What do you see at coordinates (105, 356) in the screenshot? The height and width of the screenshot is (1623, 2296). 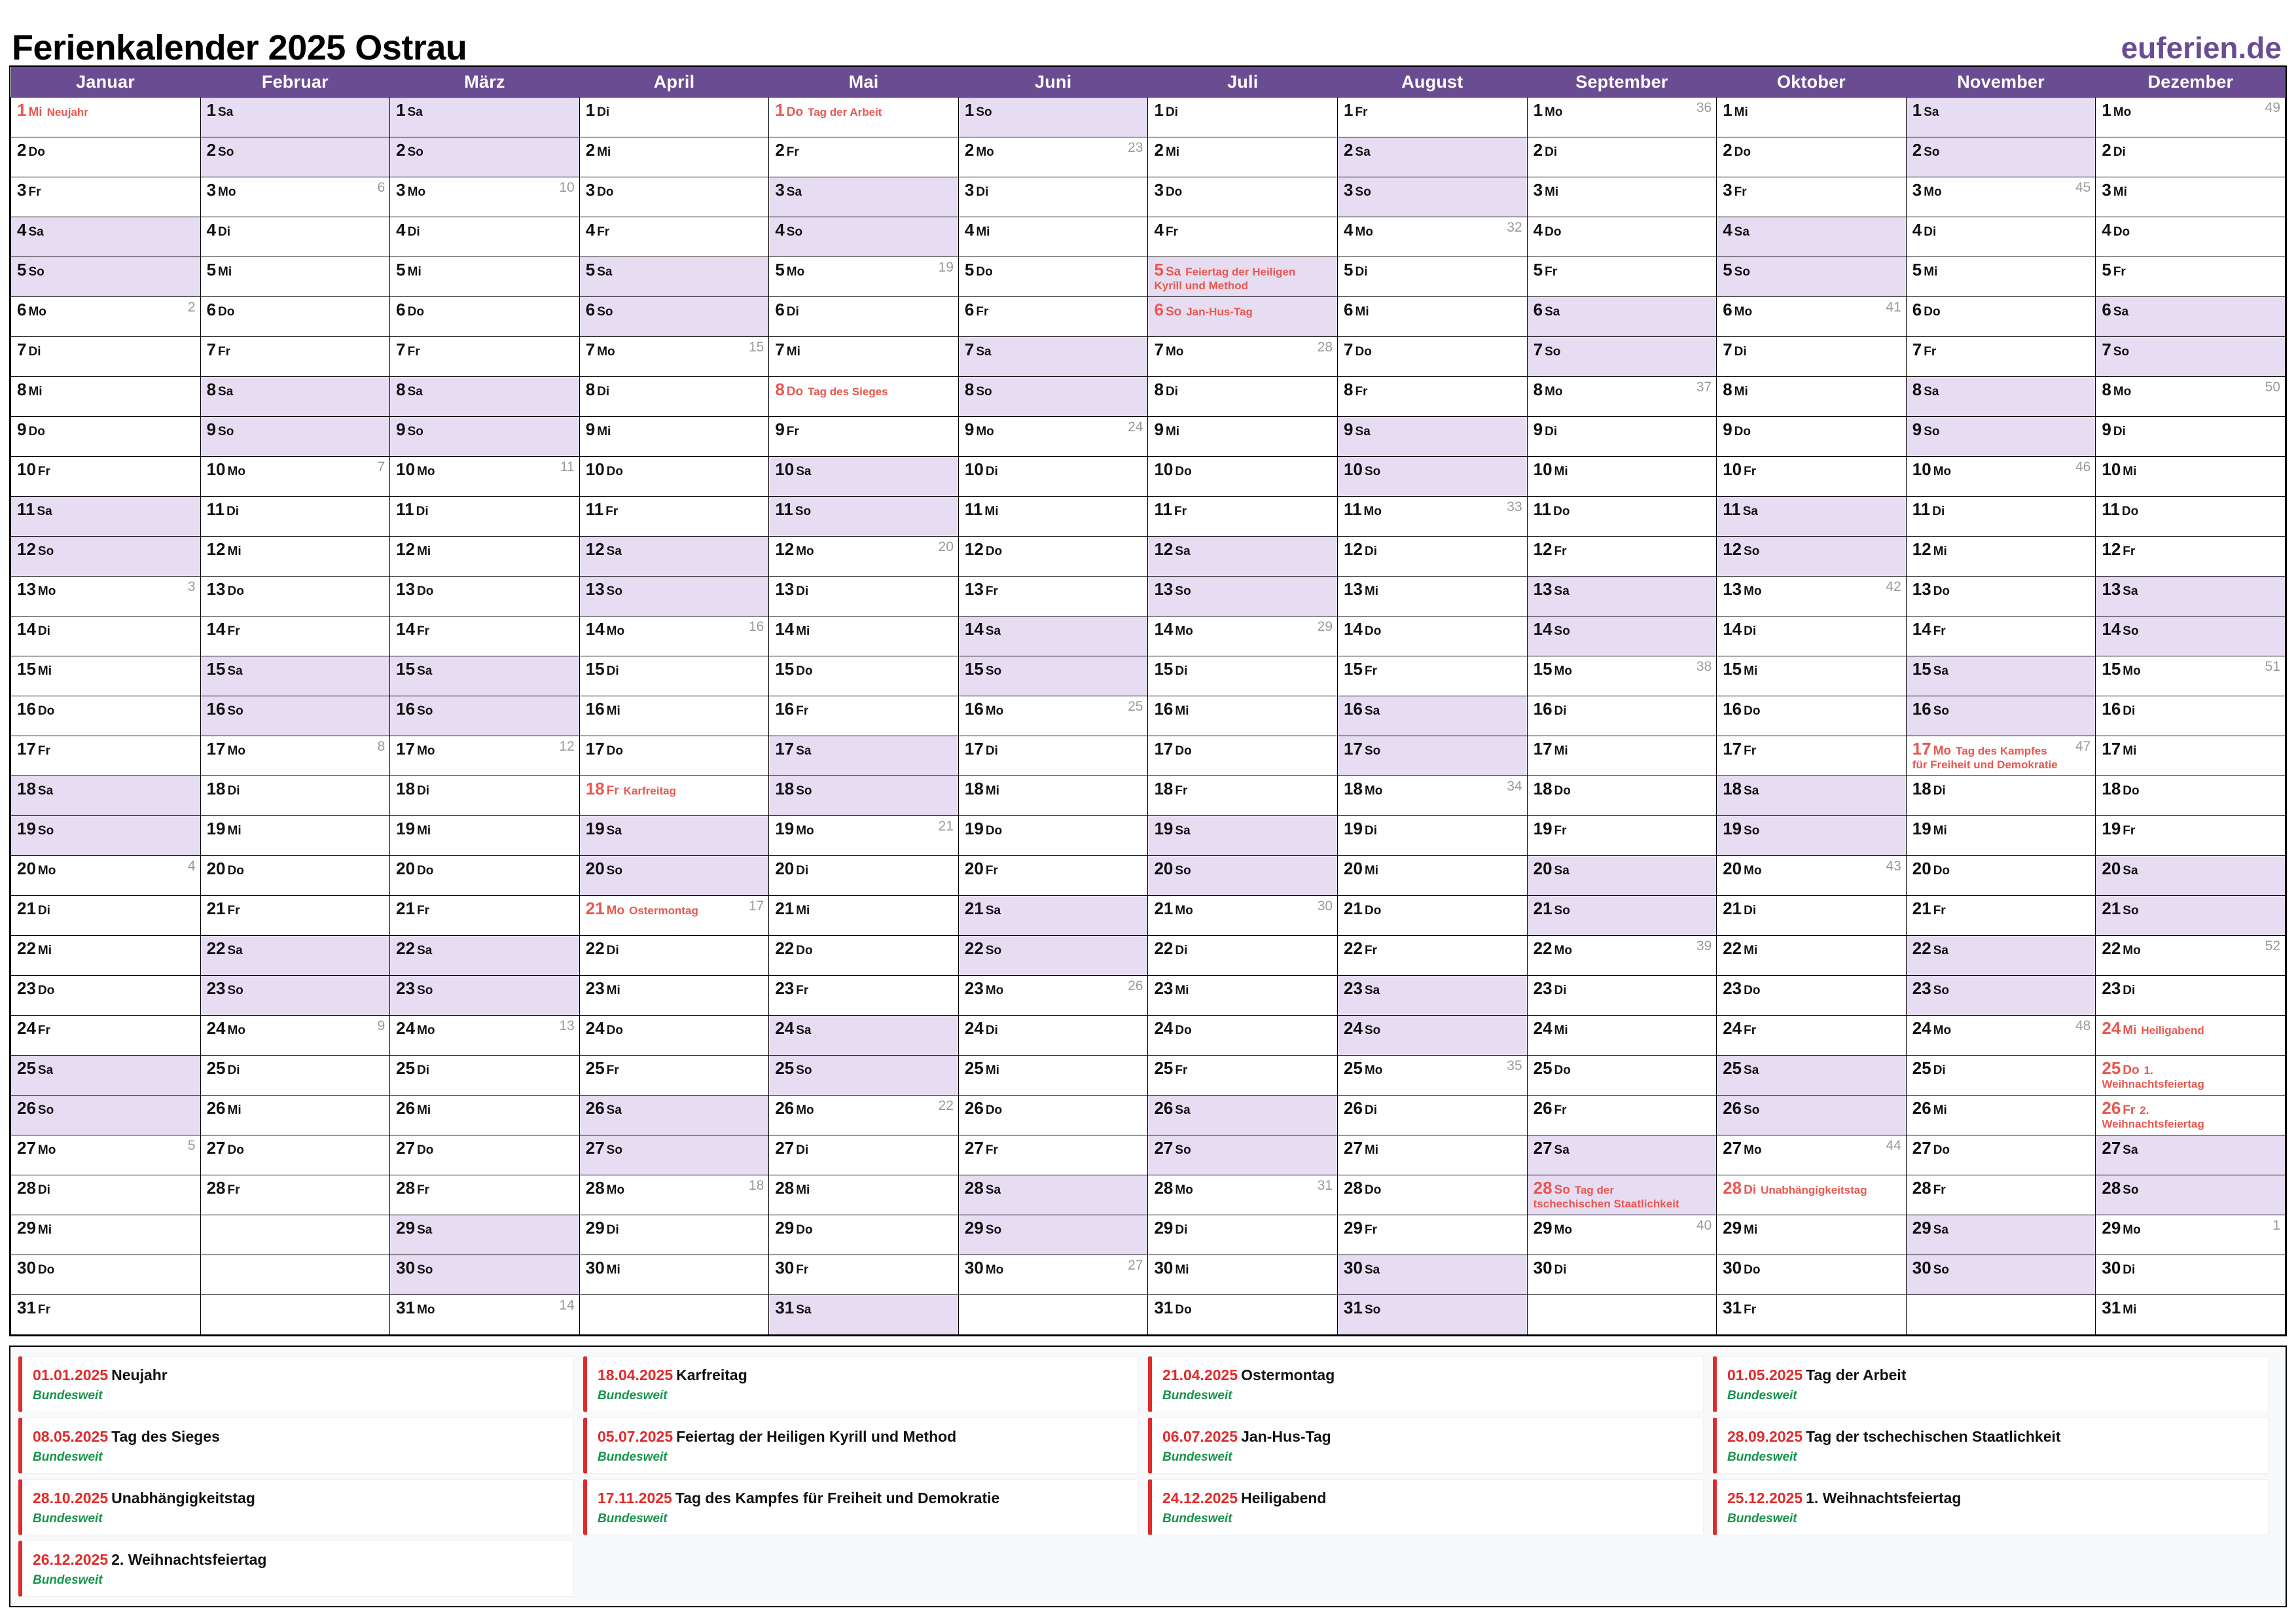 I see `day-cell: 7 Di` at bounding box center [105, 356].